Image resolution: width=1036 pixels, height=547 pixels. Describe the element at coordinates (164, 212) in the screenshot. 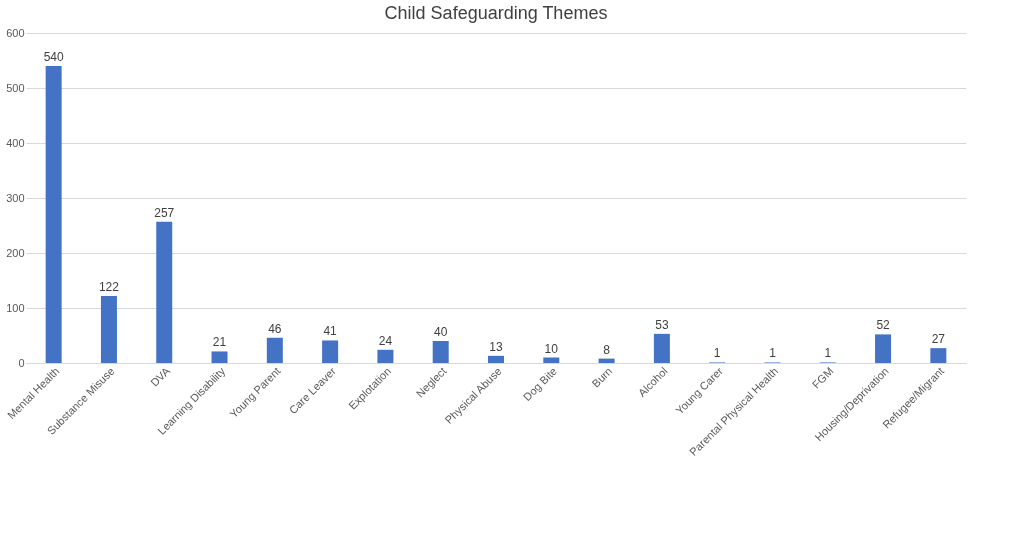

I see `data-label: 257` at that location.